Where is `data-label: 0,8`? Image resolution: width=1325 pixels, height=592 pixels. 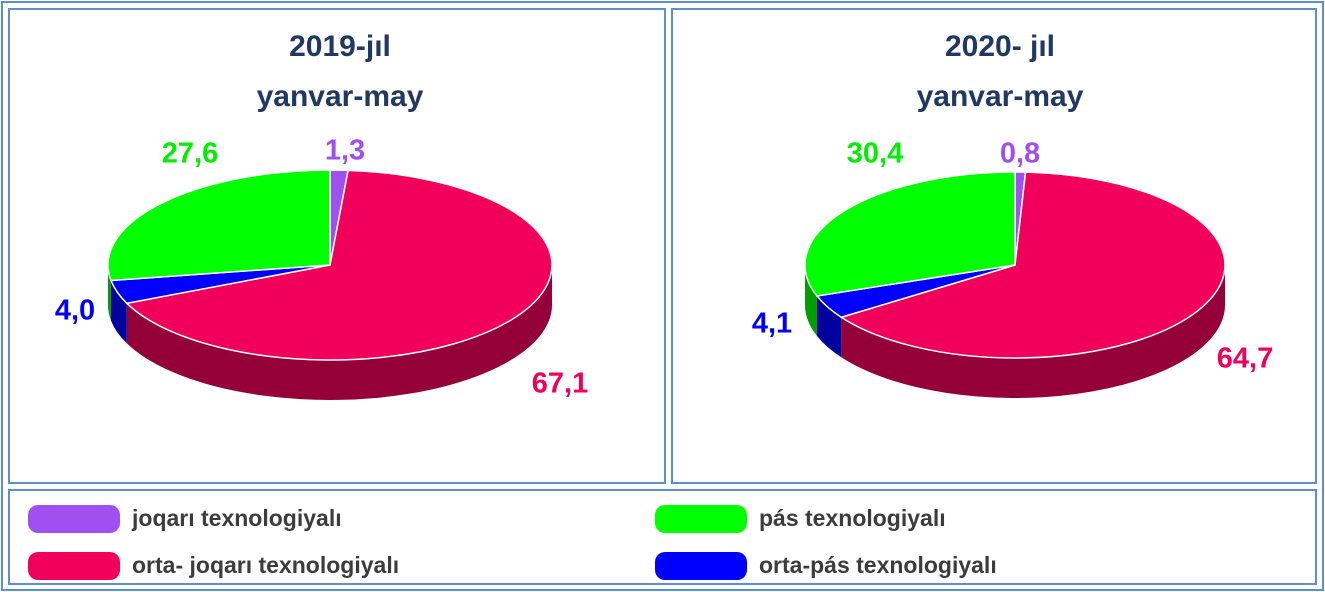 data-label: 0,8 is located at coordinates (1020, 154).